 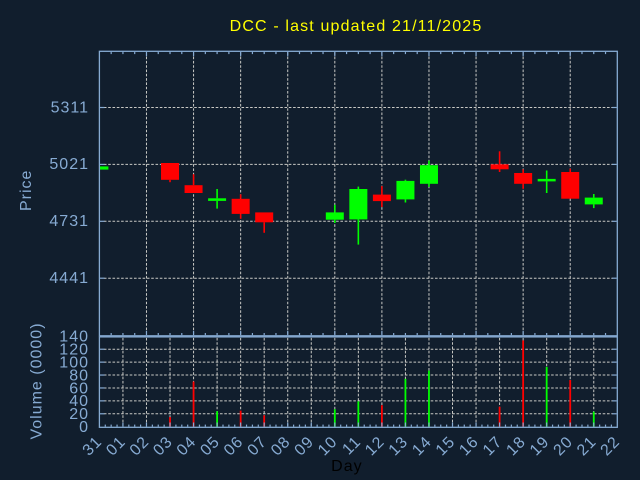 I want to click on svg-text: 0, so click(x=84, y=427).